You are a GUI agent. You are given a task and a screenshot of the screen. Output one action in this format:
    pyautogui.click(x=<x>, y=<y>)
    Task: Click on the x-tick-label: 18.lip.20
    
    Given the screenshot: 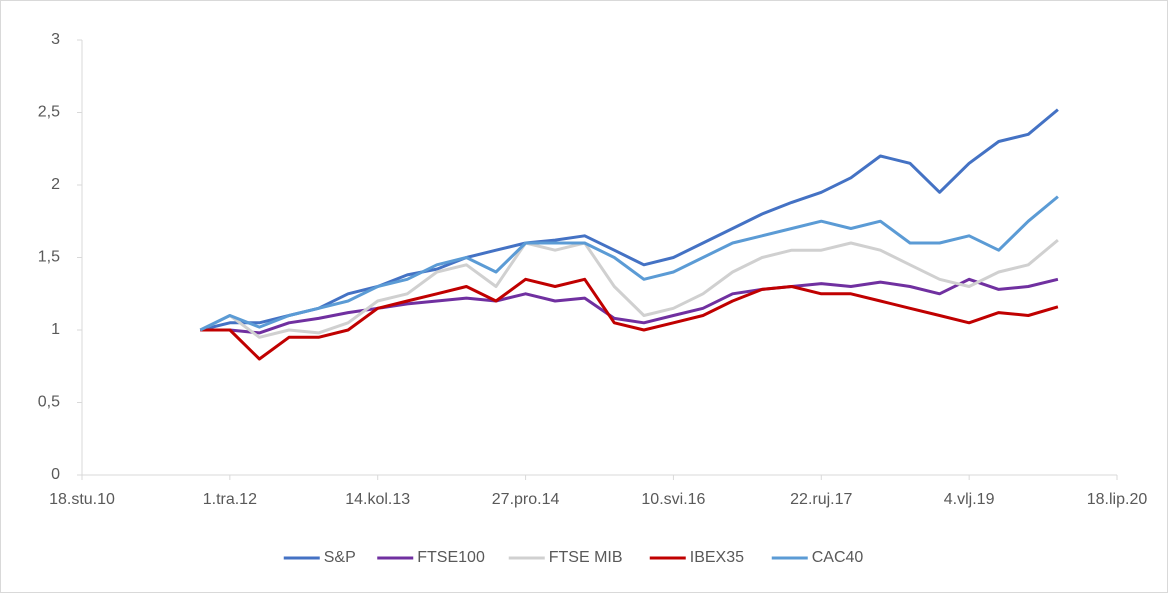 What is the action you would take?
    pyautogui.click(x=1117, y=499)
    